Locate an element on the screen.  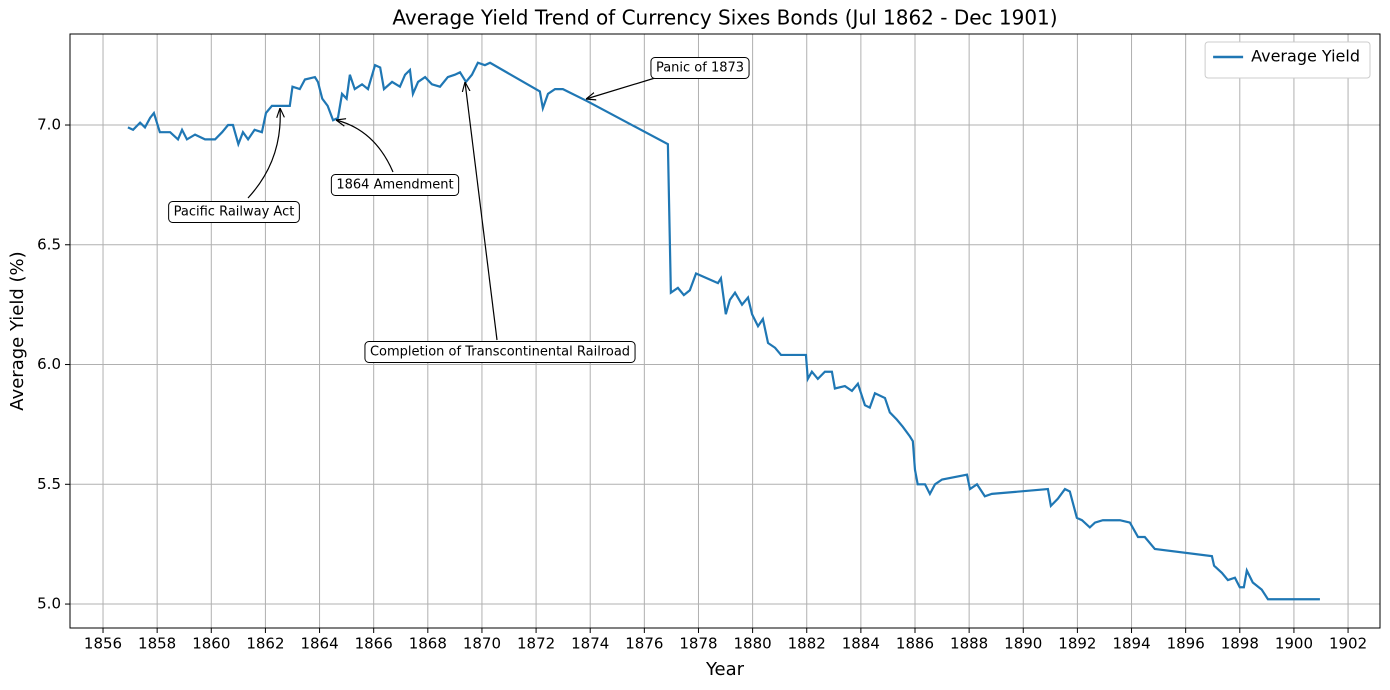
x-tick-label: 1856 is located at coordinates (103, 644).